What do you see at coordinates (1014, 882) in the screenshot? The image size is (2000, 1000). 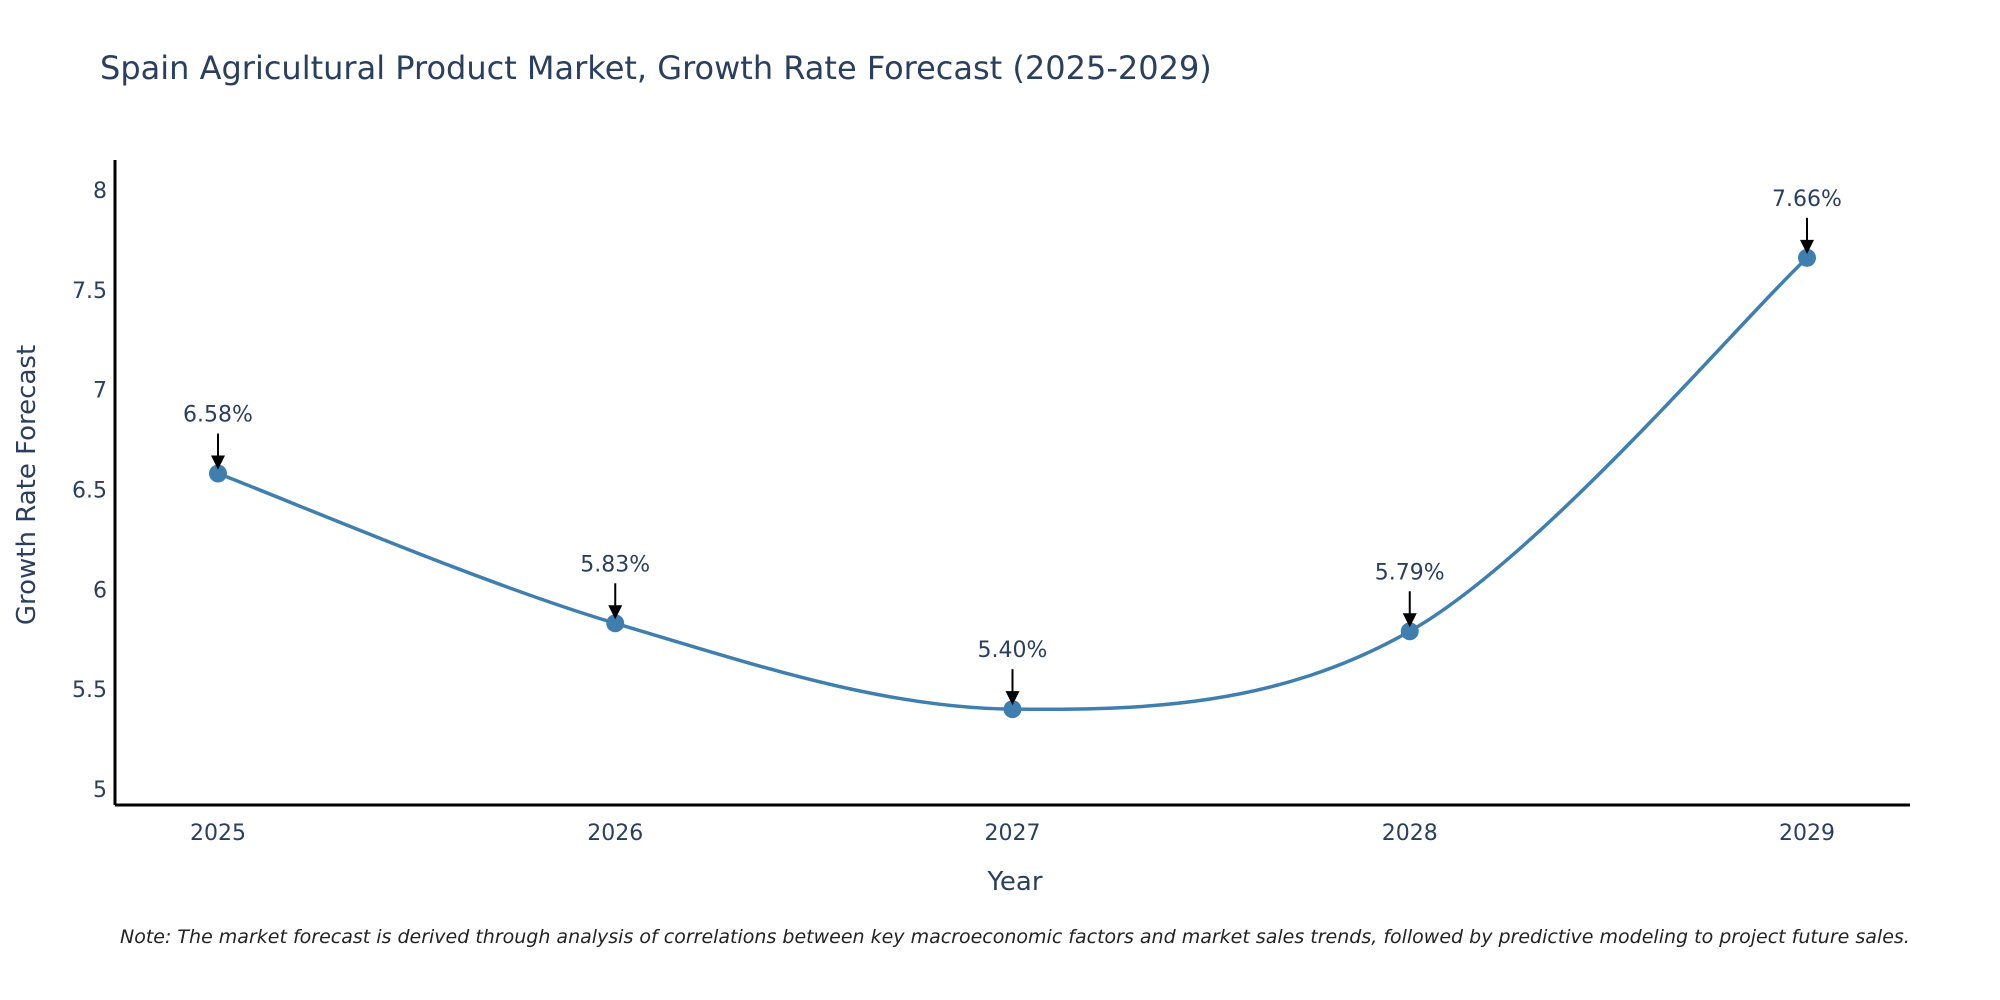 I see `x-axis-title: Year` at bounding box center [1014, 882].